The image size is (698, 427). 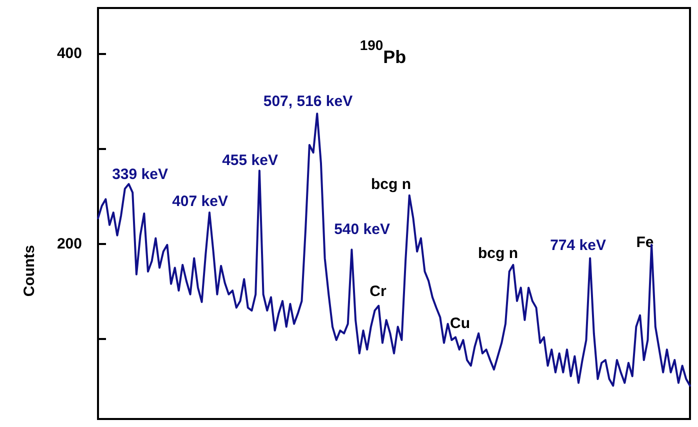 What do you see at coordinates (69, 53) in the screenshot?
I see `y-tick-label: 400` at bounding box center [69, 53].